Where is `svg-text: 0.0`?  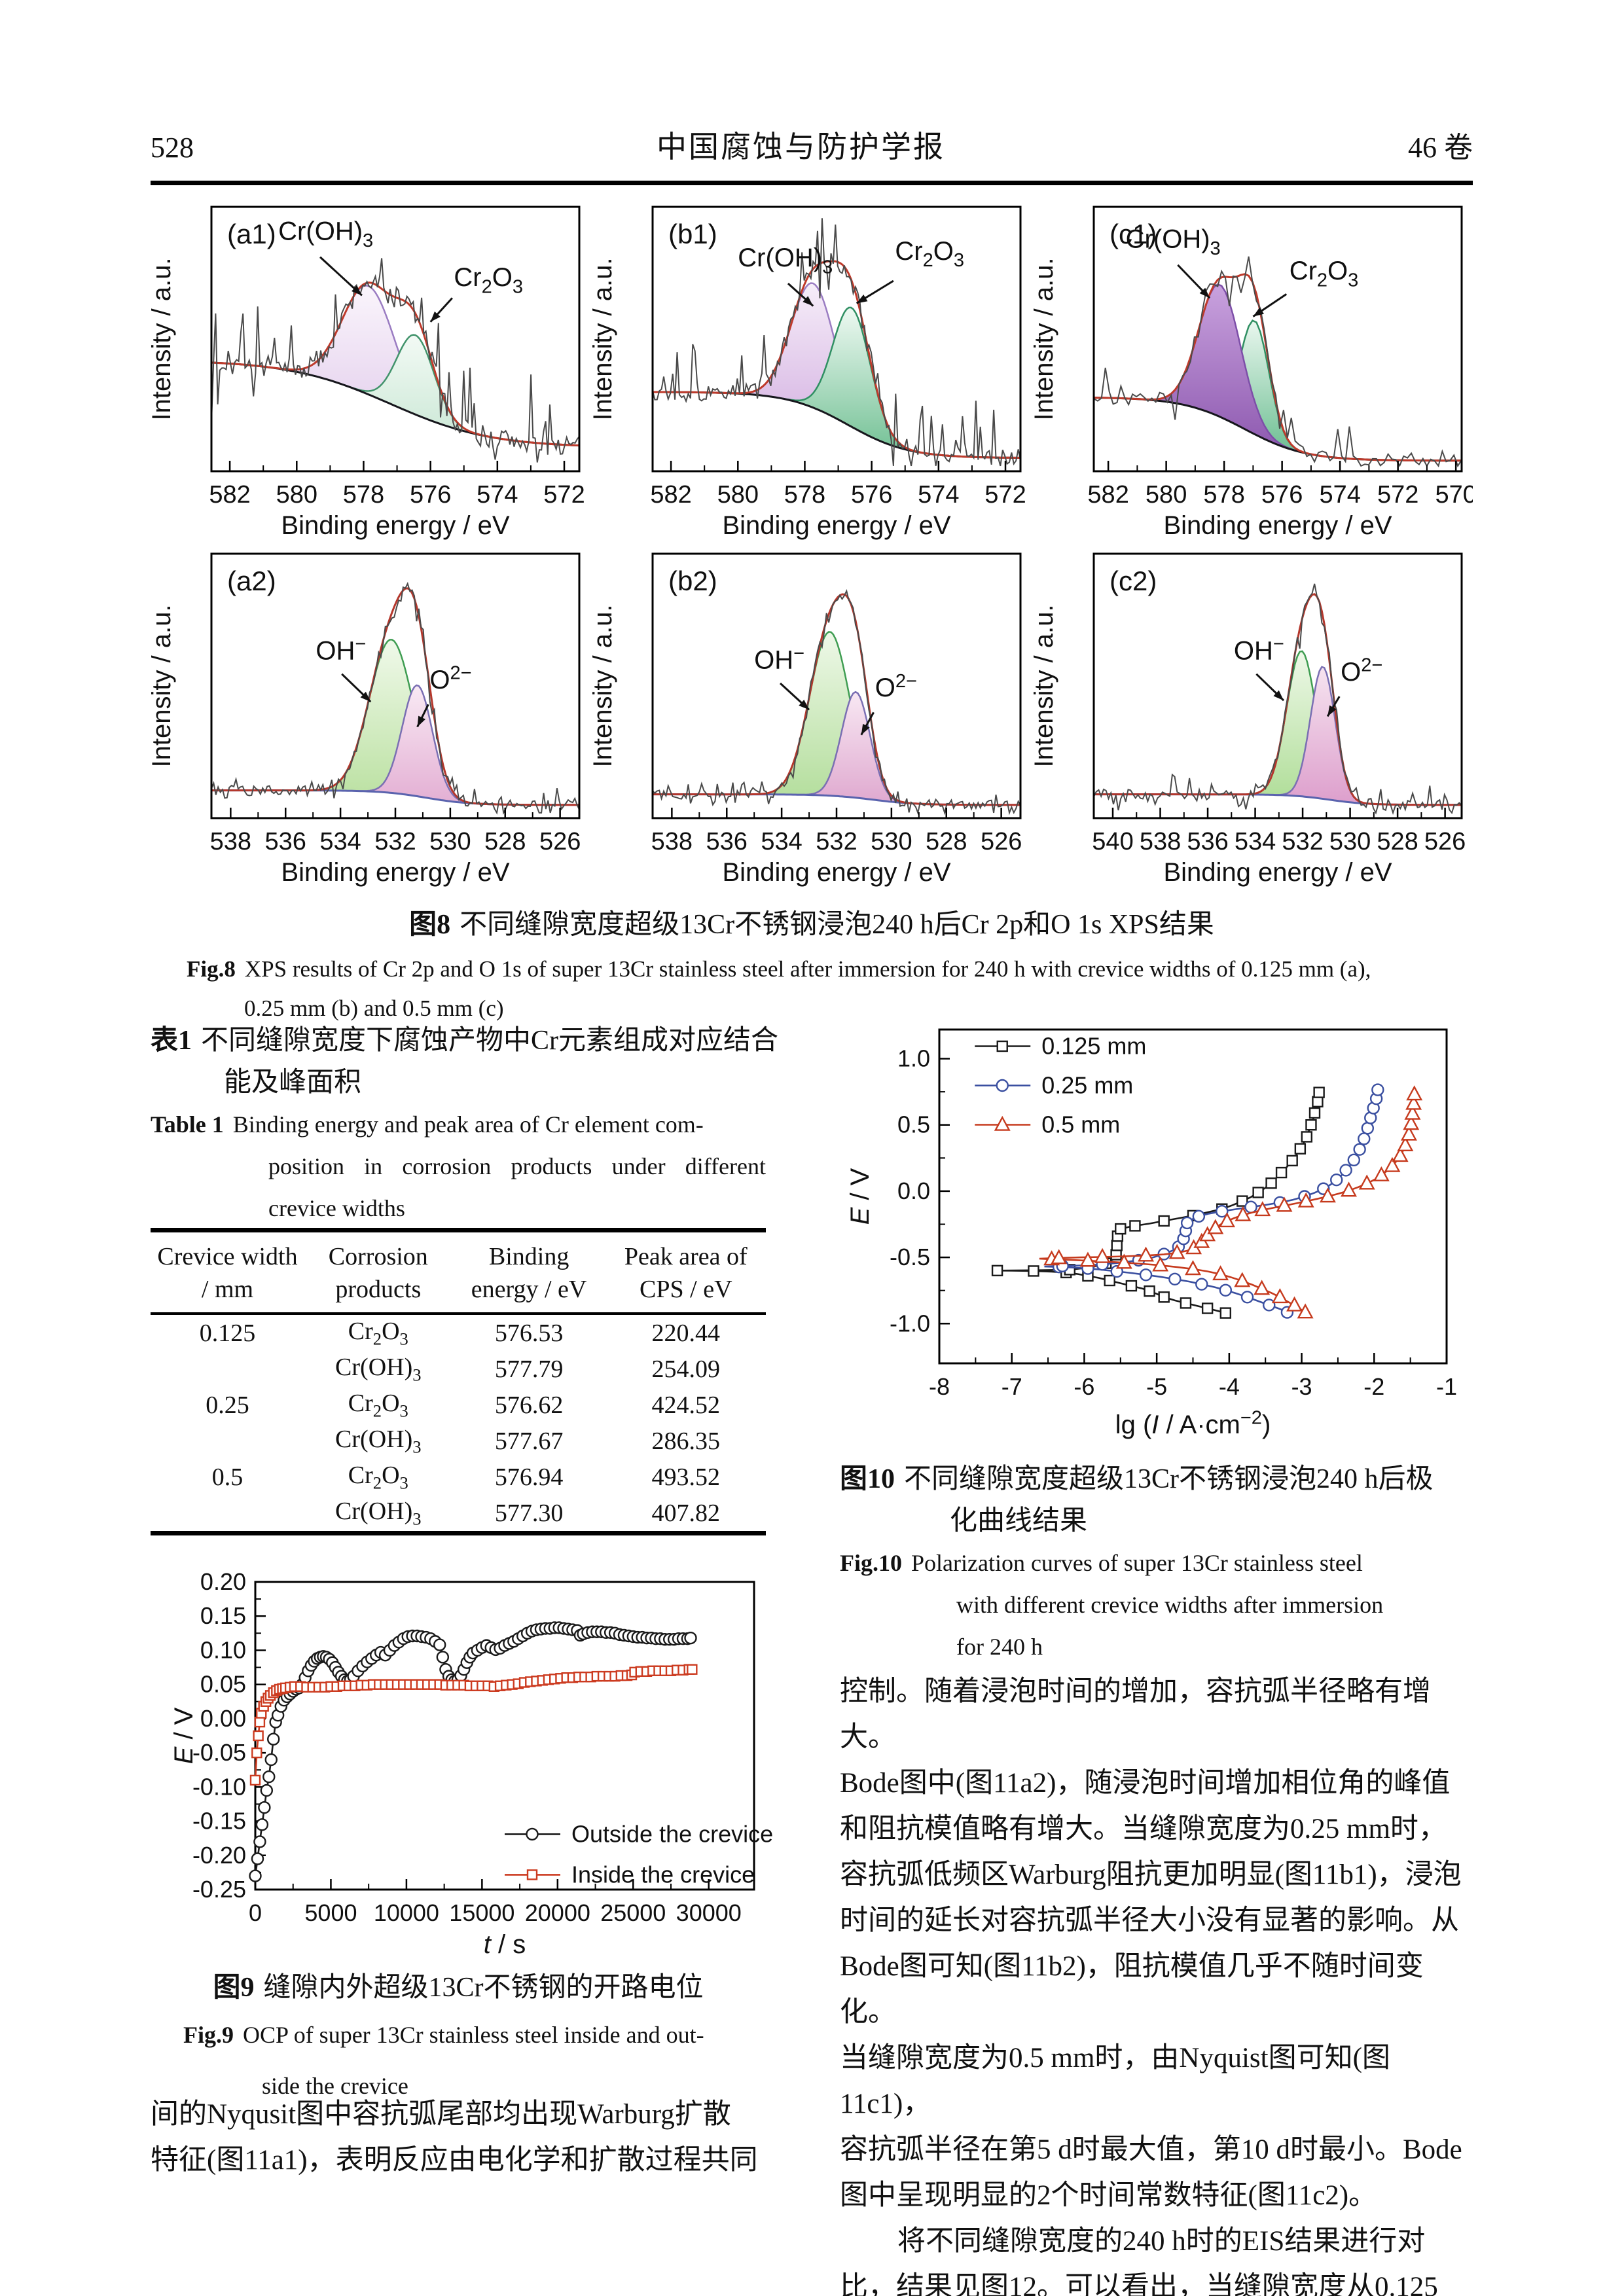
svg-text: 0.0 is located at coordinates (913, 1190).